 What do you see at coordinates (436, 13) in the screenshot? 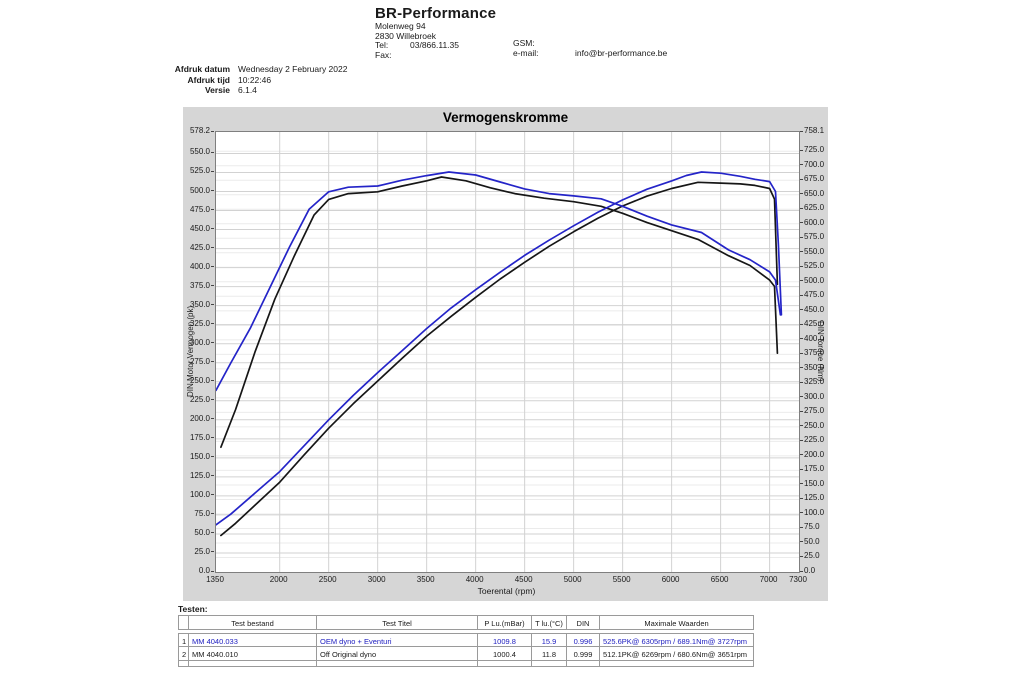
I see `company-name: BR-Performance` at bounding box center [436, 13].